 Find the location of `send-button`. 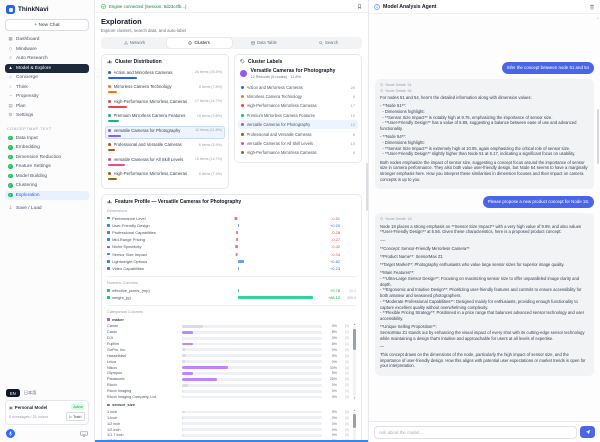

send-button is located at coordinates (587, 432).